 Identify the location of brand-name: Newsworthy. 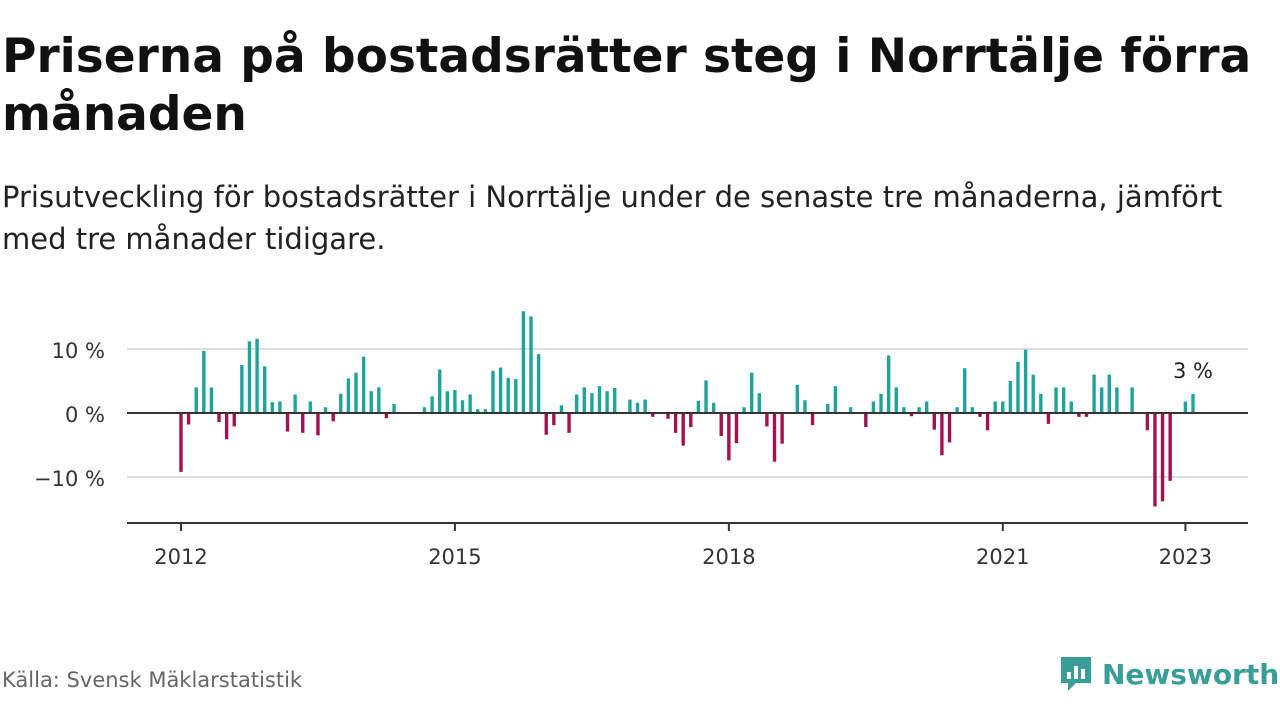
(1191, 674).